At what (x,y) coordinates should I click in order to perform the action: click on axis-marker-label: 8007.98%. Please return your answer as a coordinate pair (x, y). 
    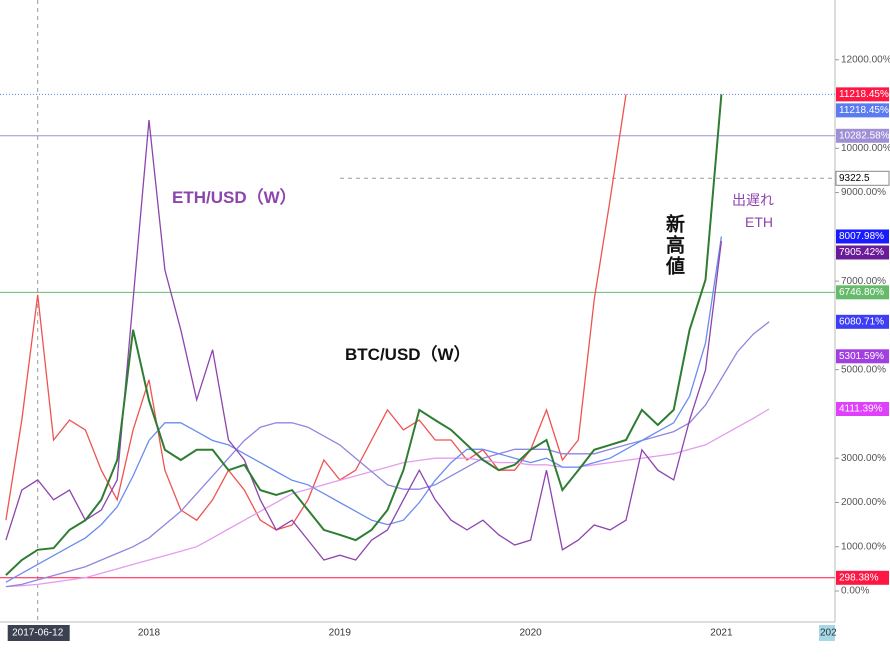
    Looking at the image, I should click on (861, 236).